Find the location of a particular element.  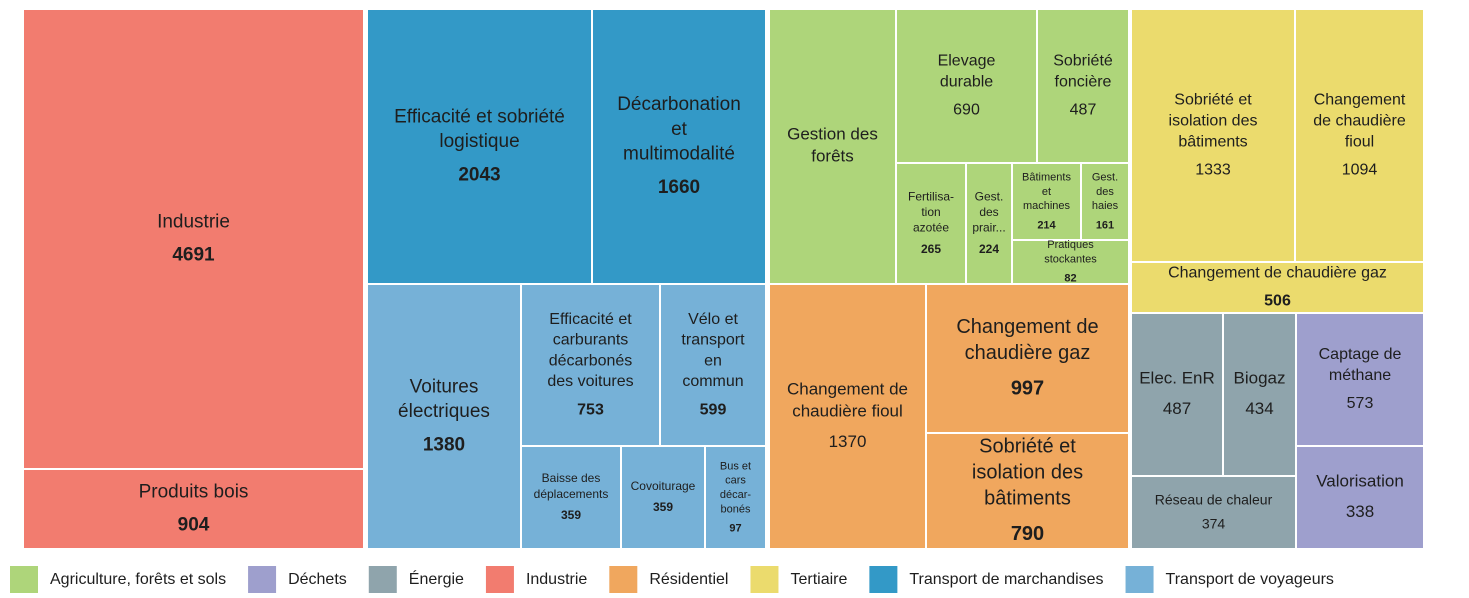

cell-value: 573 is located at coordinates (1360, 403).